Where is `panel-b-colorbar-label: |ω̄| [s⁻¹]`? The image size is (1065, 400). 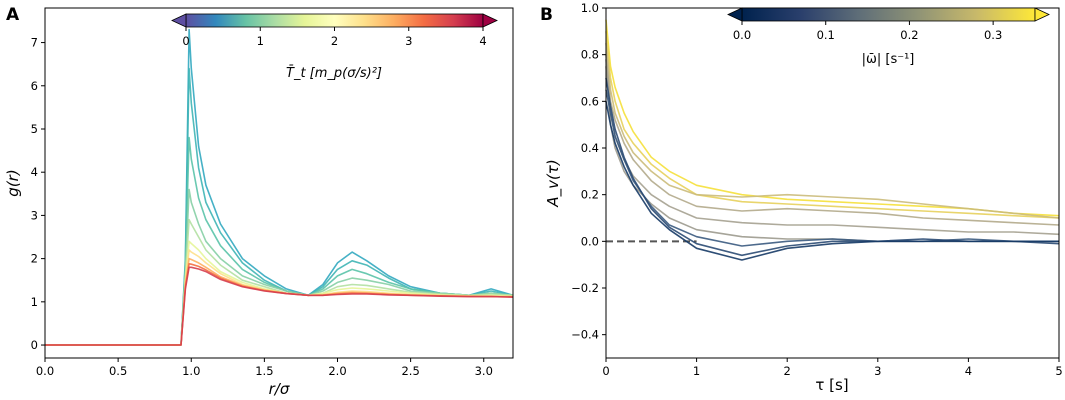 panel-b-colorbar-label: |ω̄| [s⁻¹] is located at coordinates (888, 59).